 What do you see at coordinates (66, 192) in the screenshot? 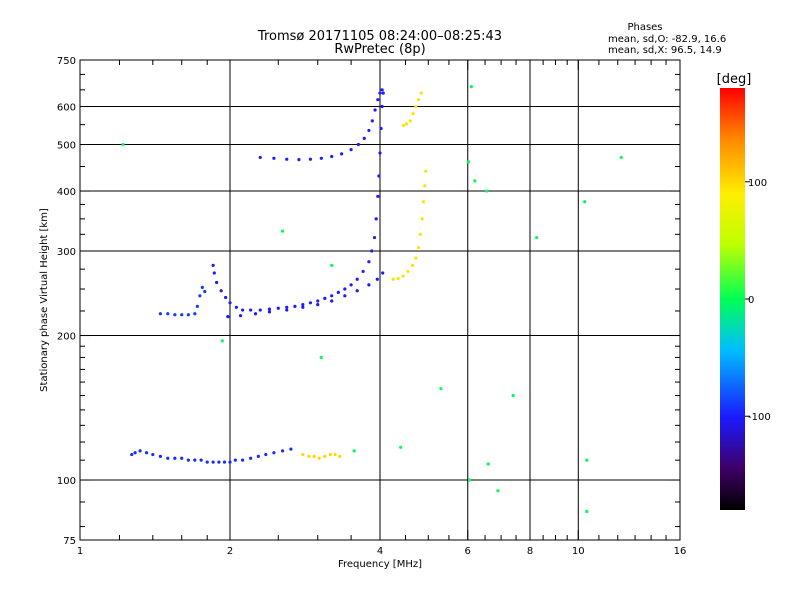
I see `y-tick-label: 400` at bounding box center [66, 192].